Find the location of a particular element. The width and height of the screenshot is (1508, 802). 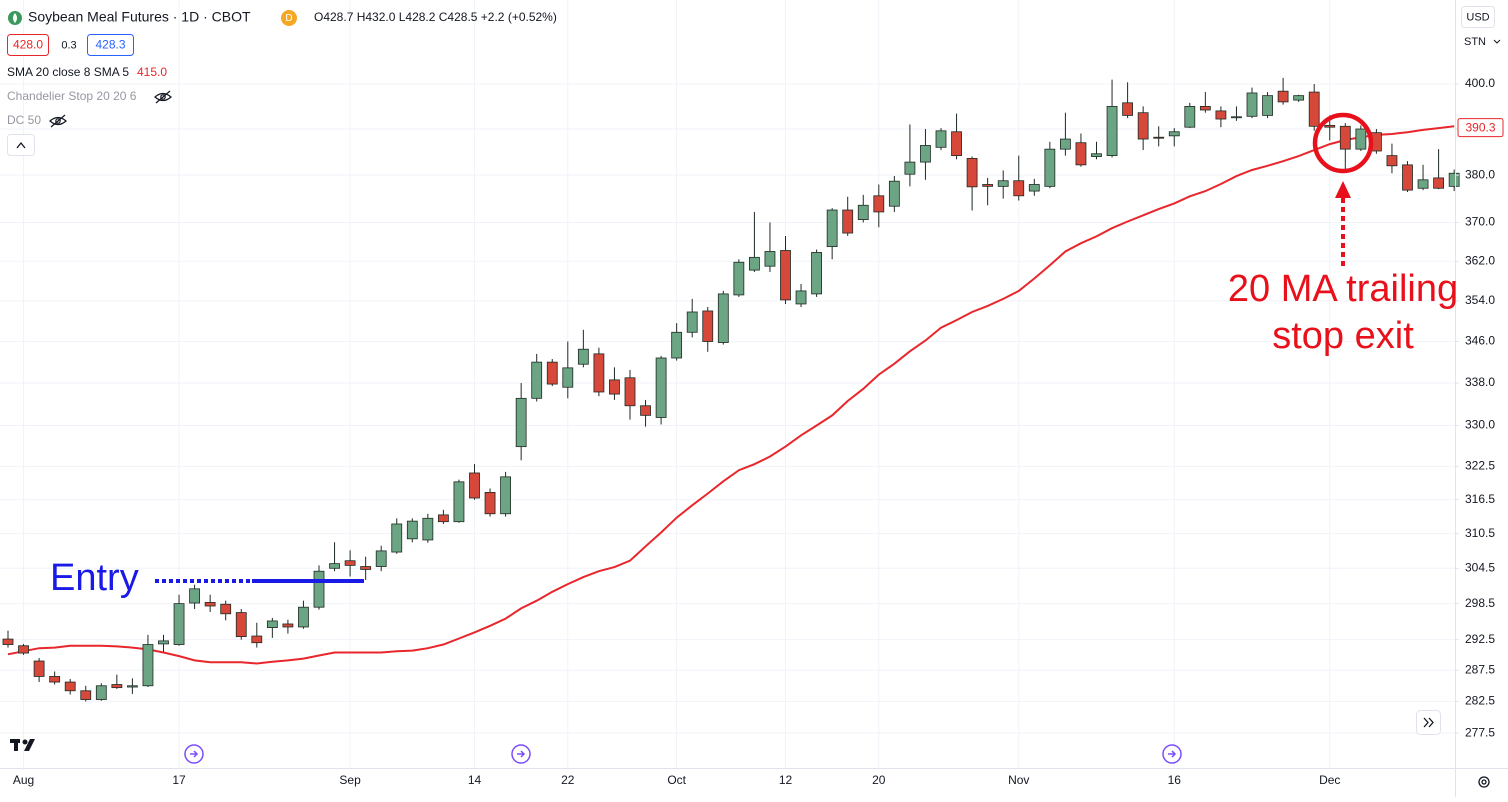

bid-box is located at coordinates (28, 45).